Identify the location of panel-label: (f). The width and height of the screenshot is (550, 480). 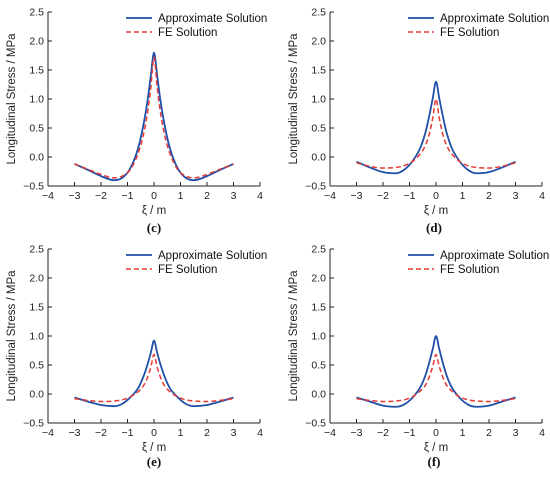
(434, 461).